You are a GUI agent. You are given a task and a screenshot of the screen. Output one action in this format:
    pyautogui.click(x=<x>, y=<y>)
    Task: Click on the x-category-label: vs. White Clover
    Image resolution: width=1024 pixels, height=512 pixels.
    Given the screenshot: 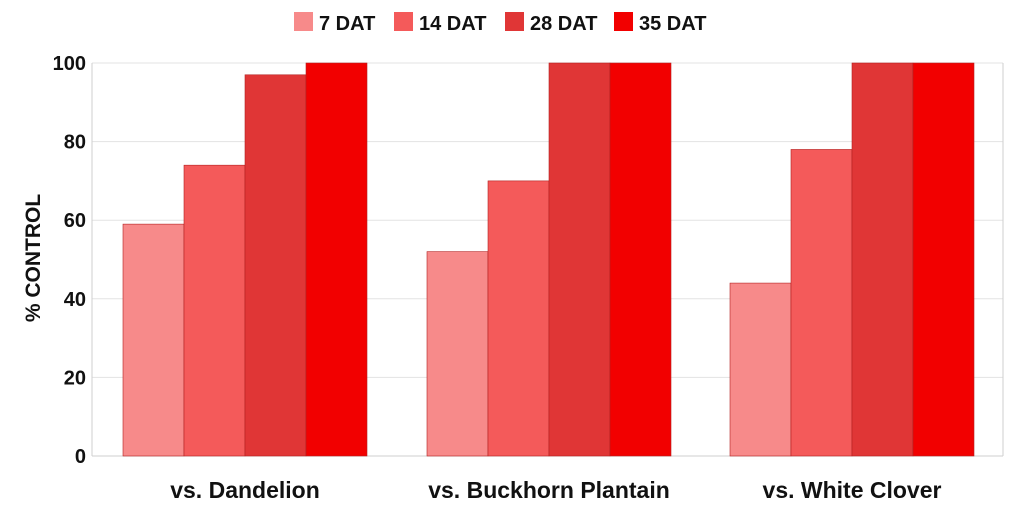 What is the action you would take?
    pyautogui.click(x=852, y=490)
    